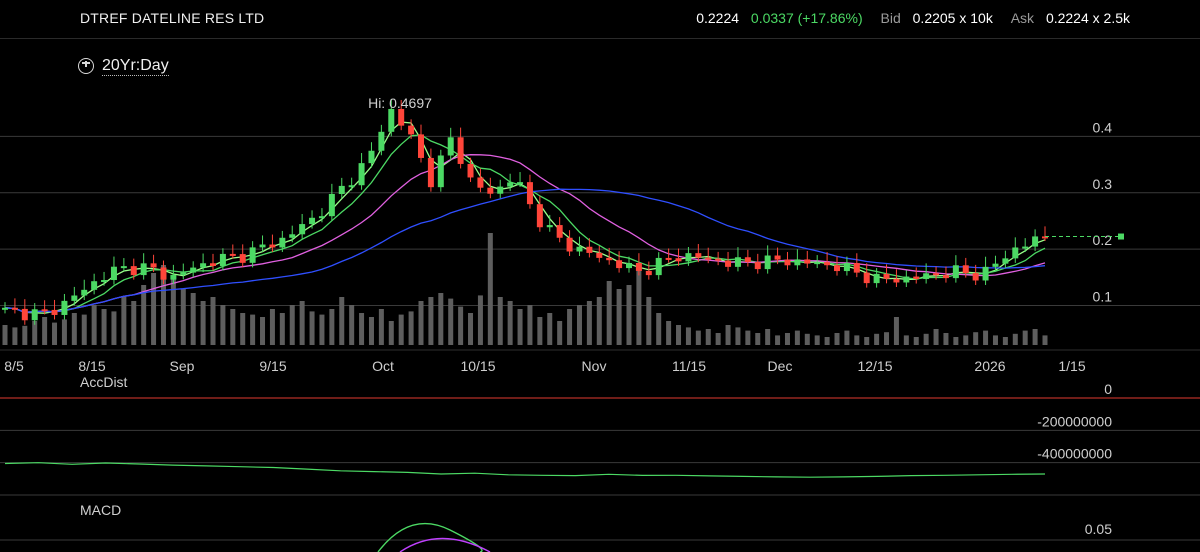  I want to click on x-tick-label: 12/15, so click(874, 366).